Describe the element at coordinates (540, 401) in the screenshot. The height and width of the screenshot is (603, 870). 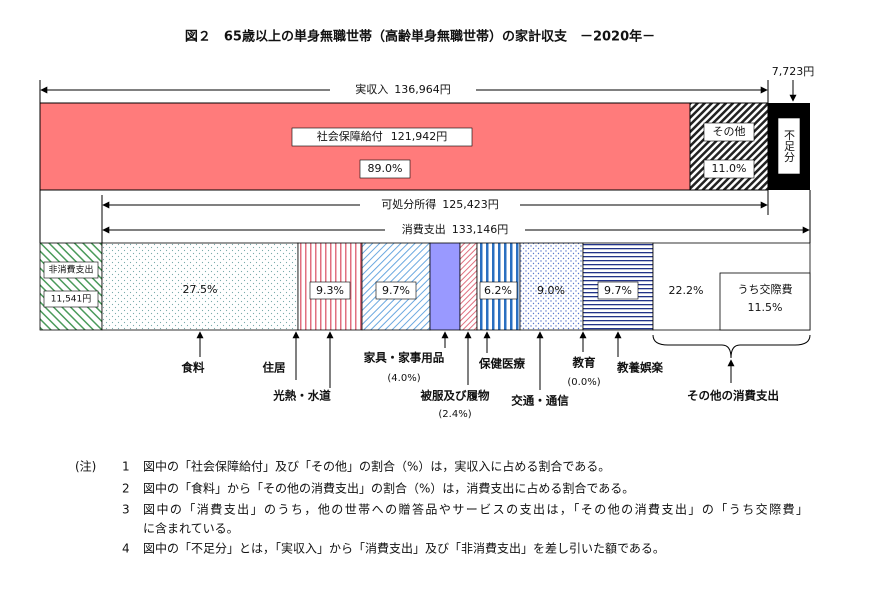
I see `transport-label: 交通・通信` at that location.